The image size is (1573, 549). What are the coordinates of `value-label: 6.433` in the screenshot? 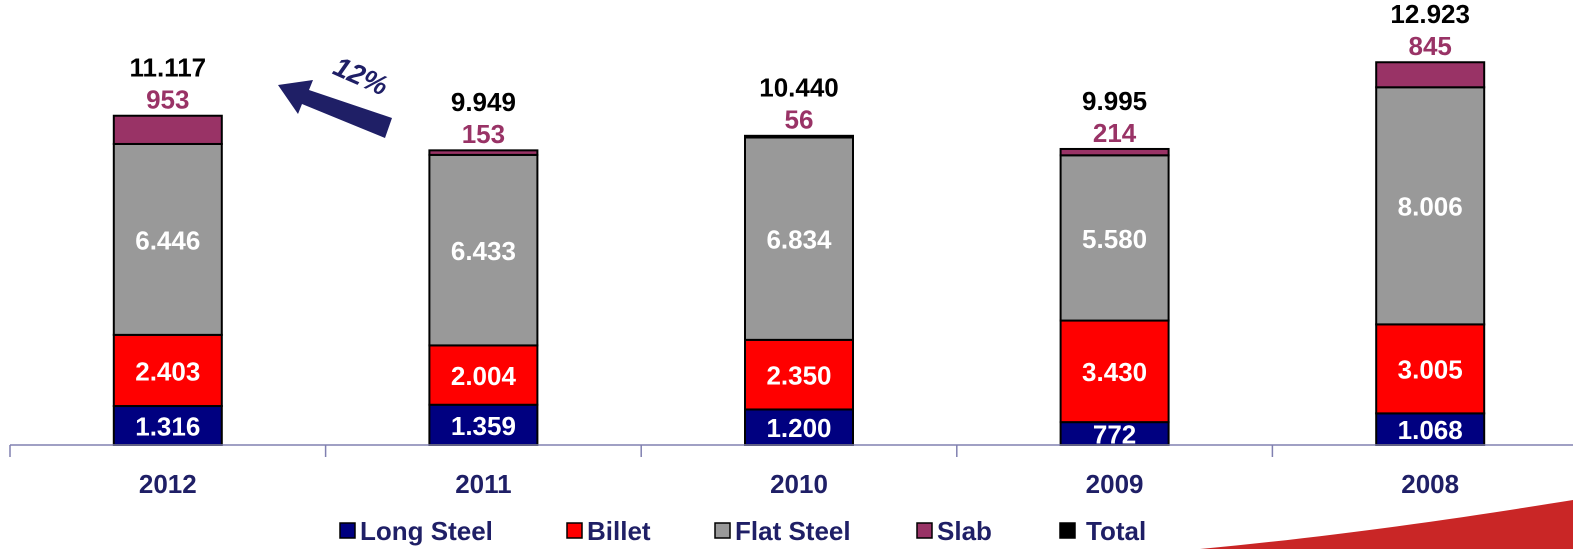 It's located at (483, 251).